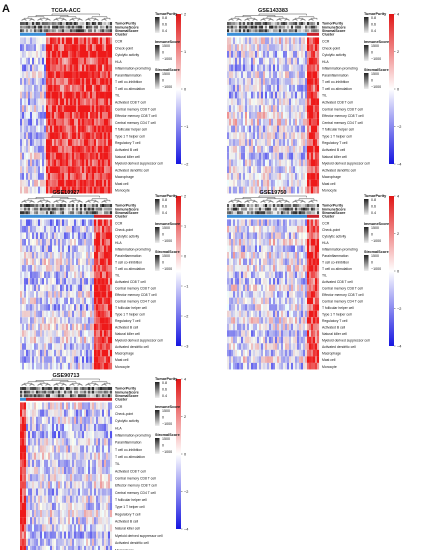 The width and height of the screenshot is (428, 550). I want to click on heatmap-cells, so click(66, 294).